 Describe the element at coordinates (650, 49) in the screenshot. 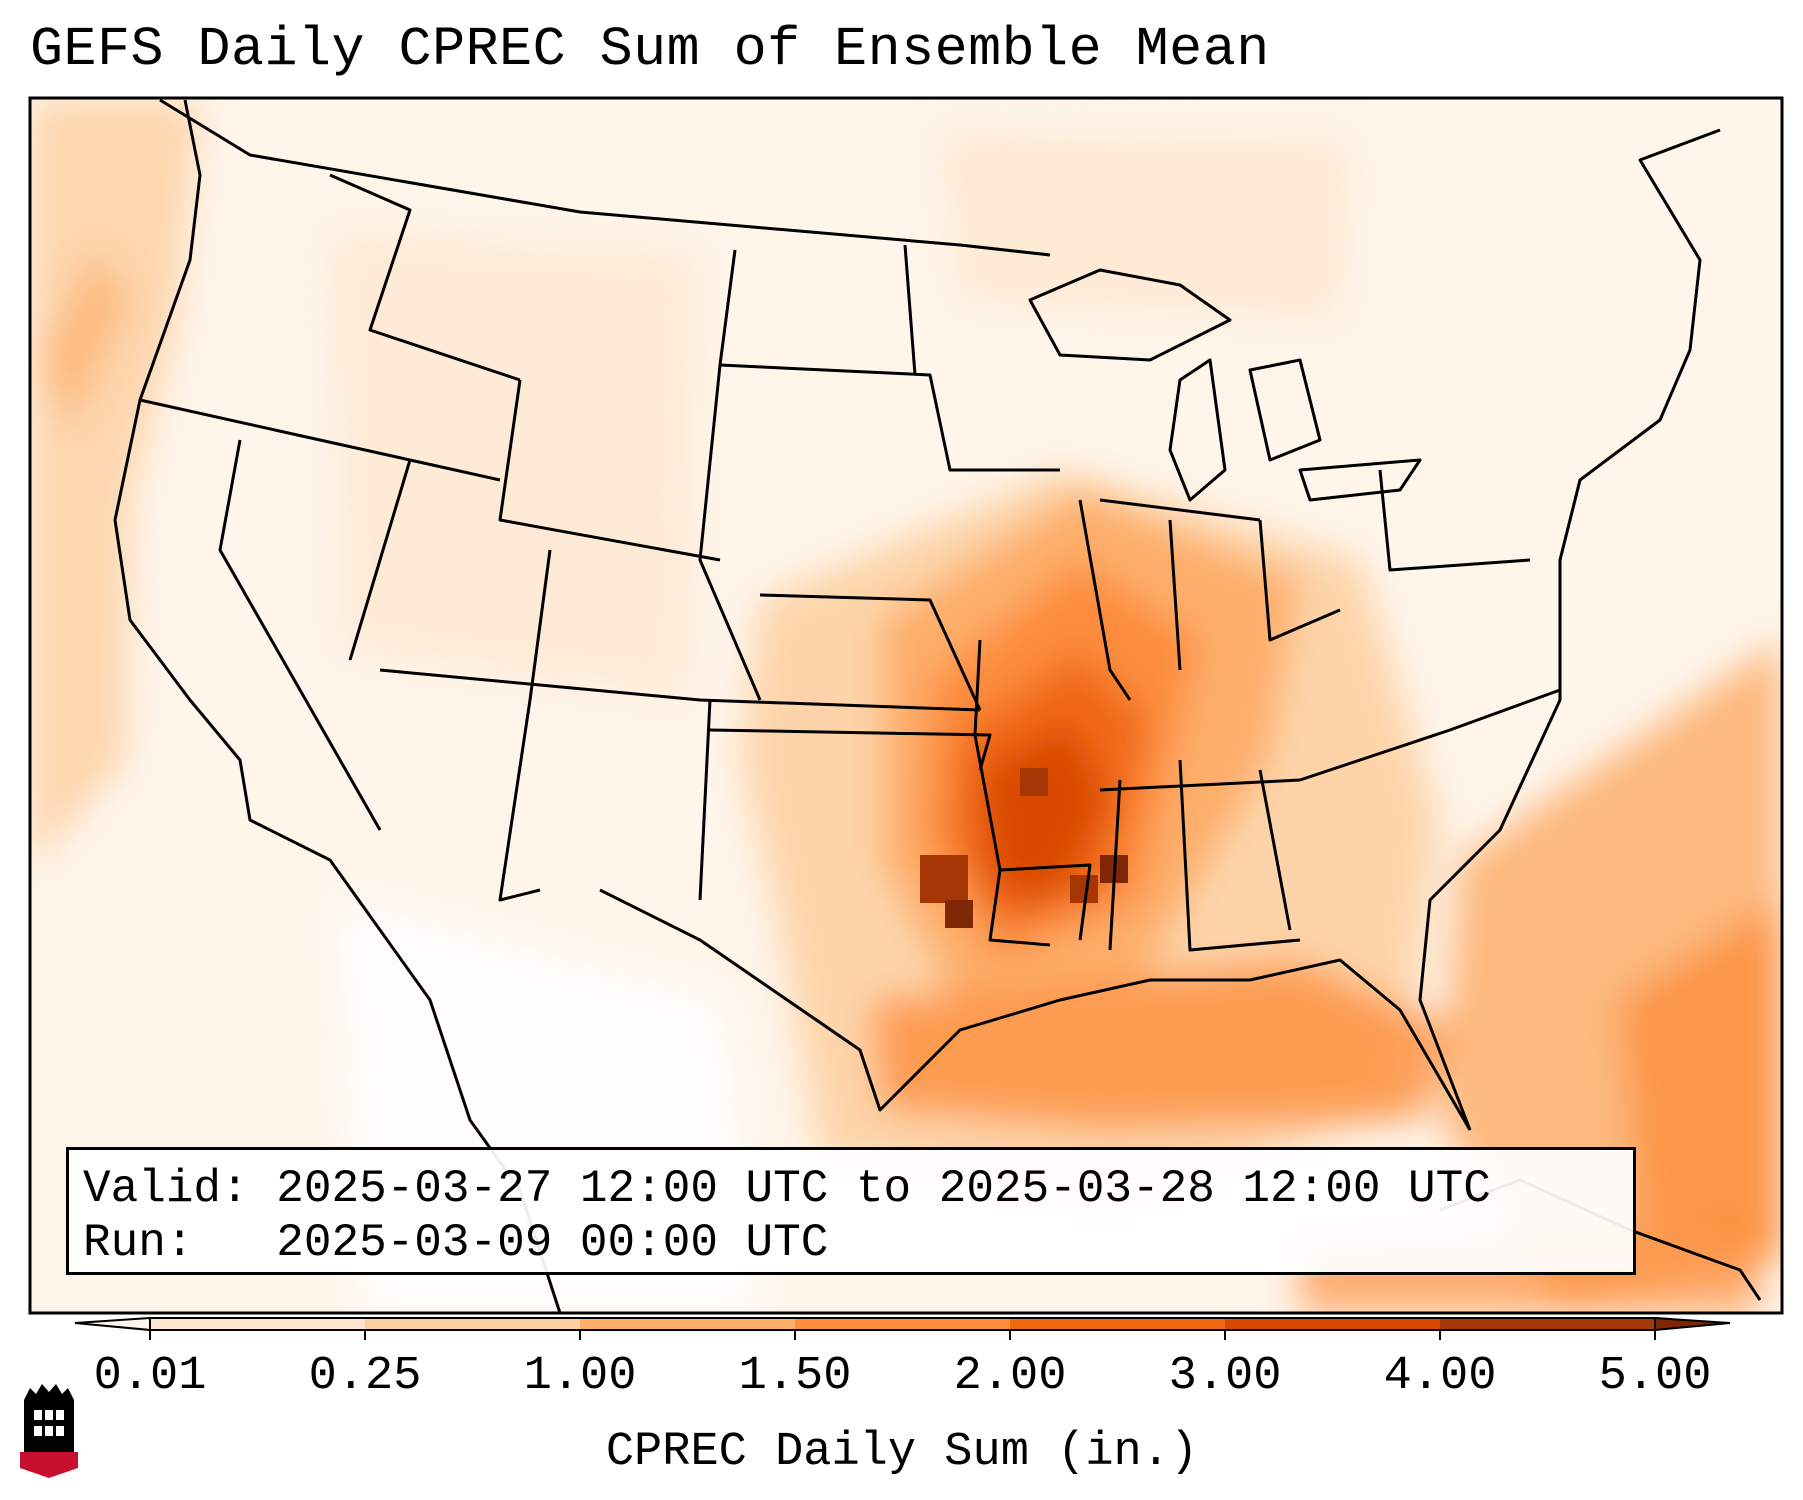

I see `map-title: GEFS Daily CPREC Sum of Ensemble Mean` at that location.